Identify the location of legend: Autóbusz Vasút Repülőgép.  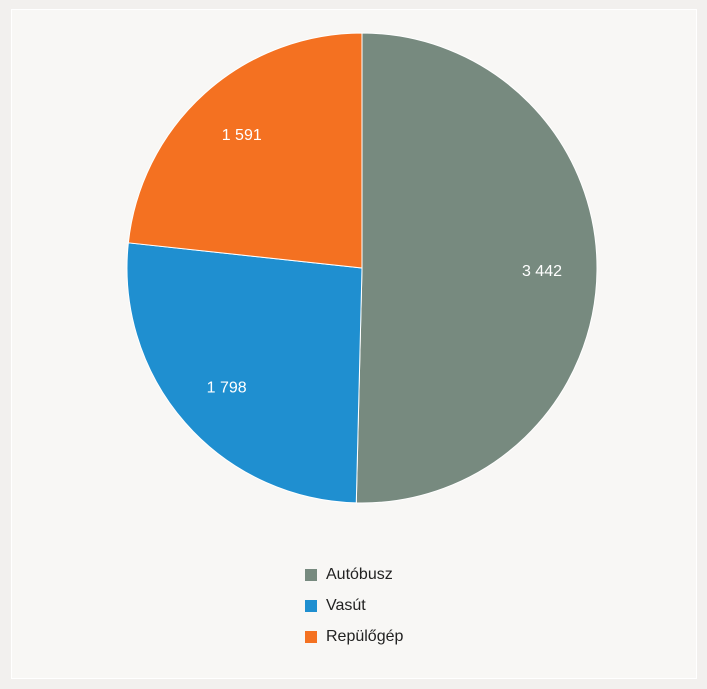
(354, 611).